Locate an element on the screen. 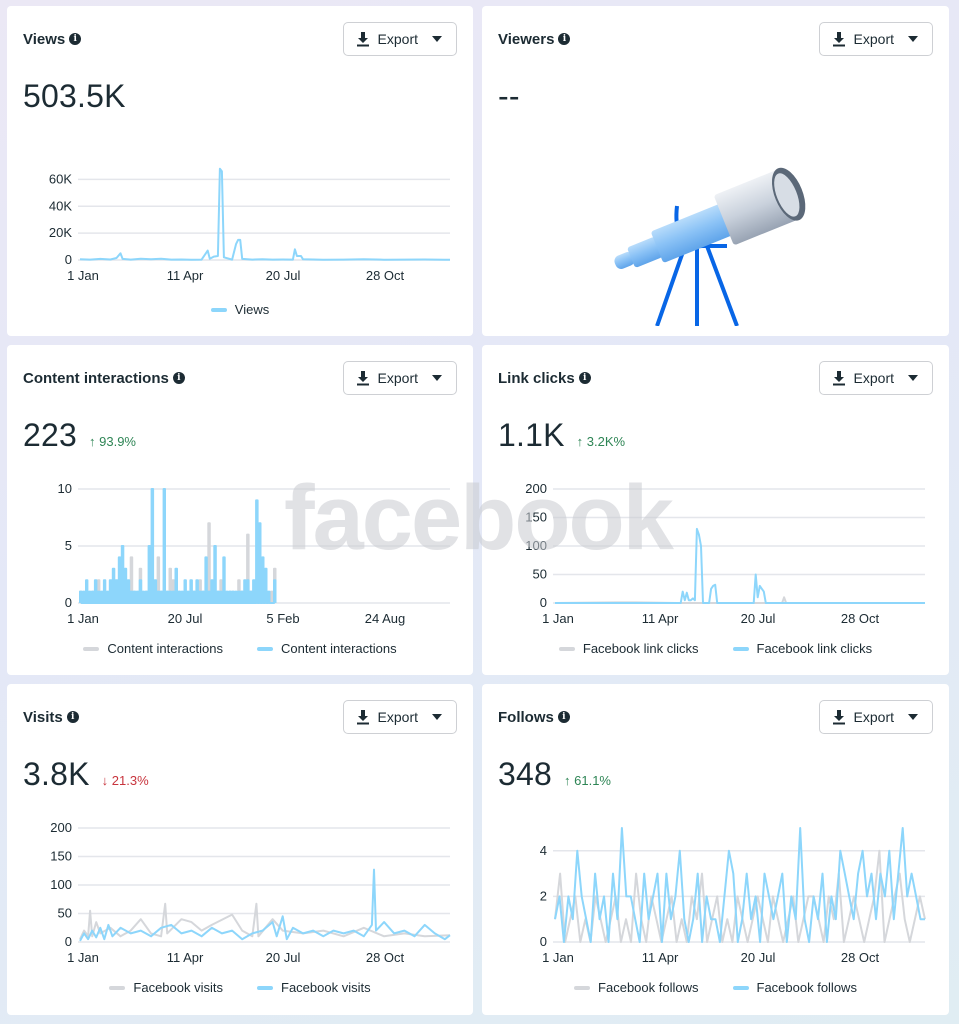 The width and height of the screenshot is (959, 1024). delta-badge: ↑ 93.9% is located at coordinates (112, 441).